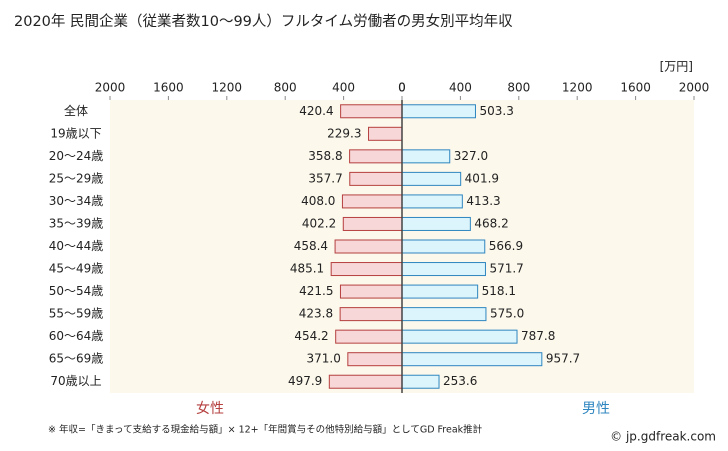 Image resolution: width=728 pixels, height=451 pixels. Describe the element at coordinates (483, 201) in the screenshot. I see `value-label: 413.3` at that location.